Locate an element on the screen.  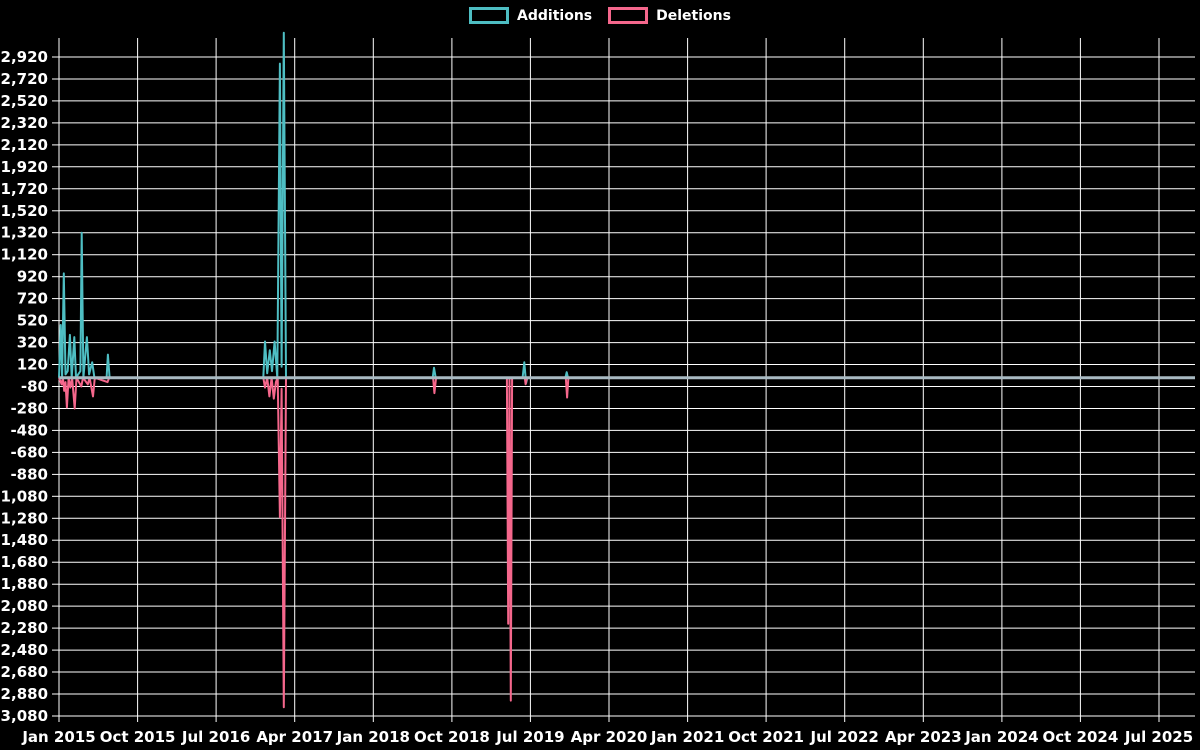
y-tick-label: -680 is located at coordinates (29, 452).